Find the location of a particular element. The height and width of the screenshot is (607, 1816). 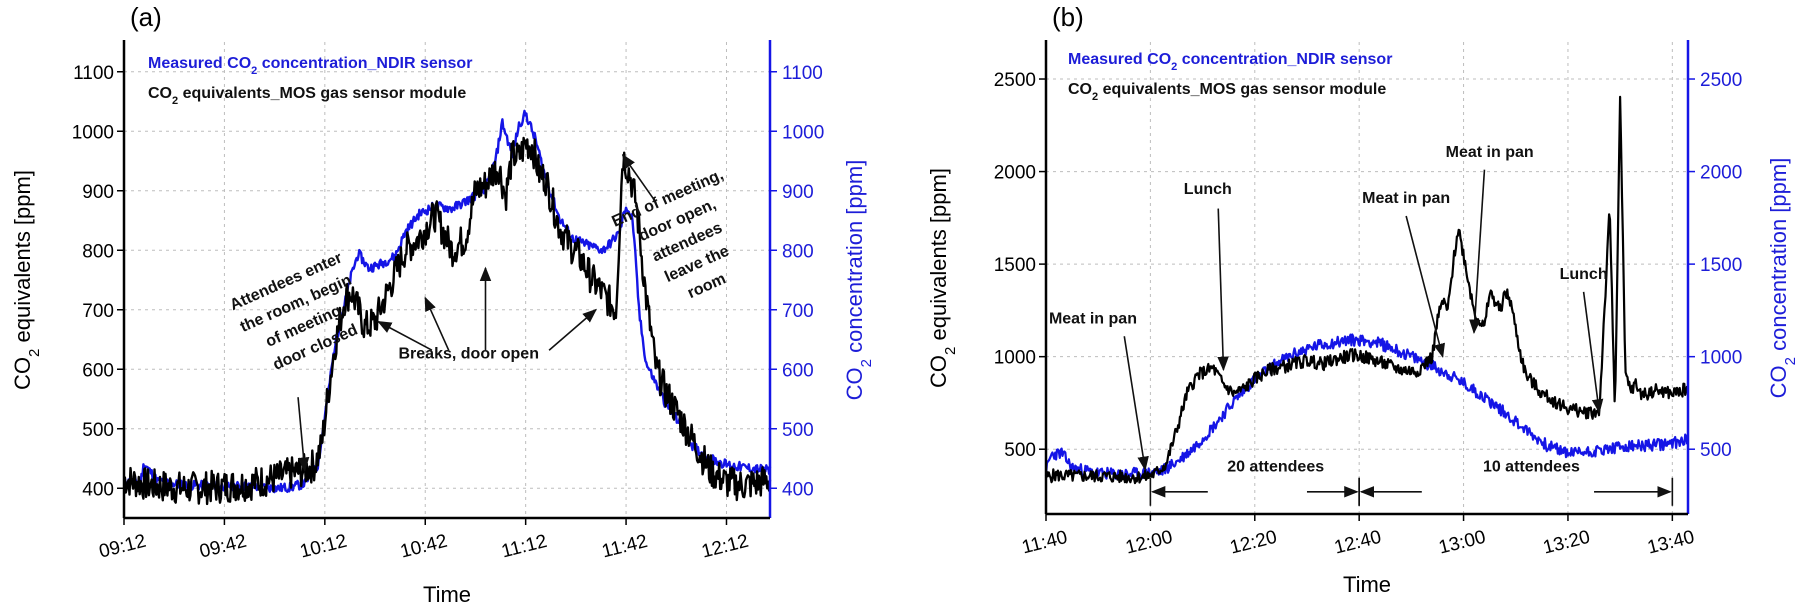

annotation-label: 20 attendees is located at coordinates (1275, 466).